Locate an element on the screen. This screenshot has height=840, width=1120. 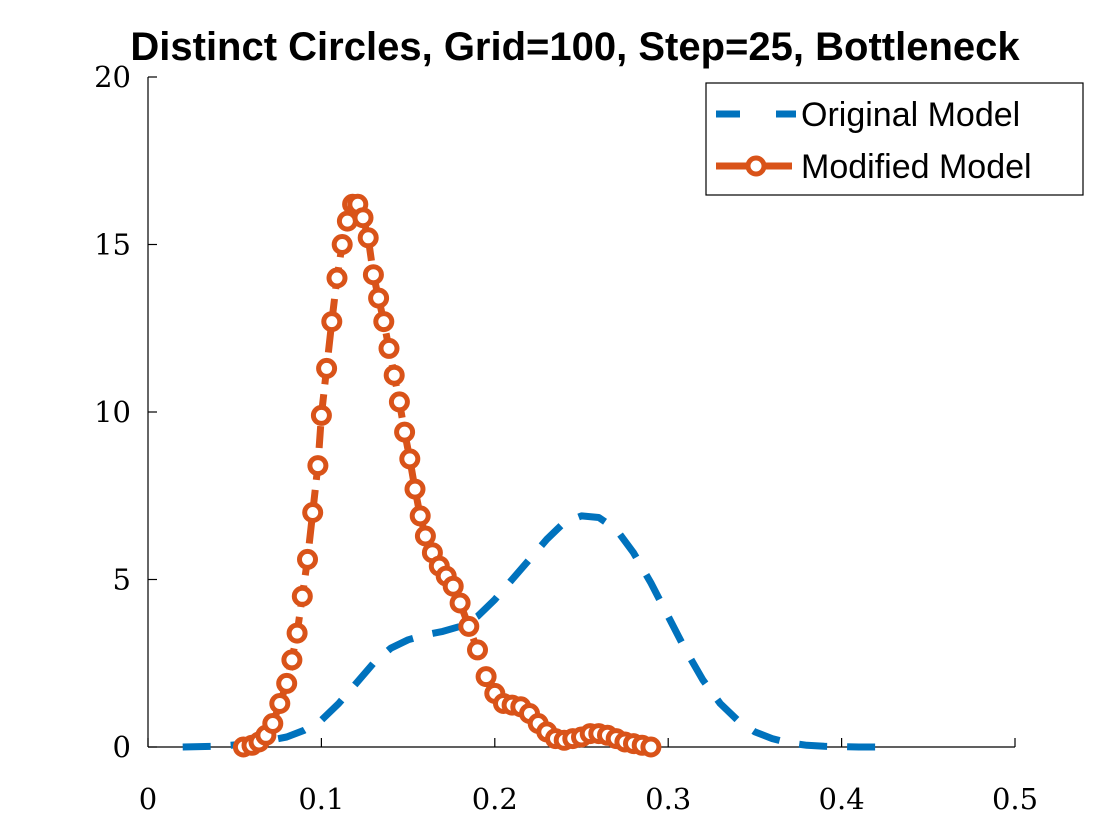
y-tick-label: 0 is located at coordinates (122, 747).